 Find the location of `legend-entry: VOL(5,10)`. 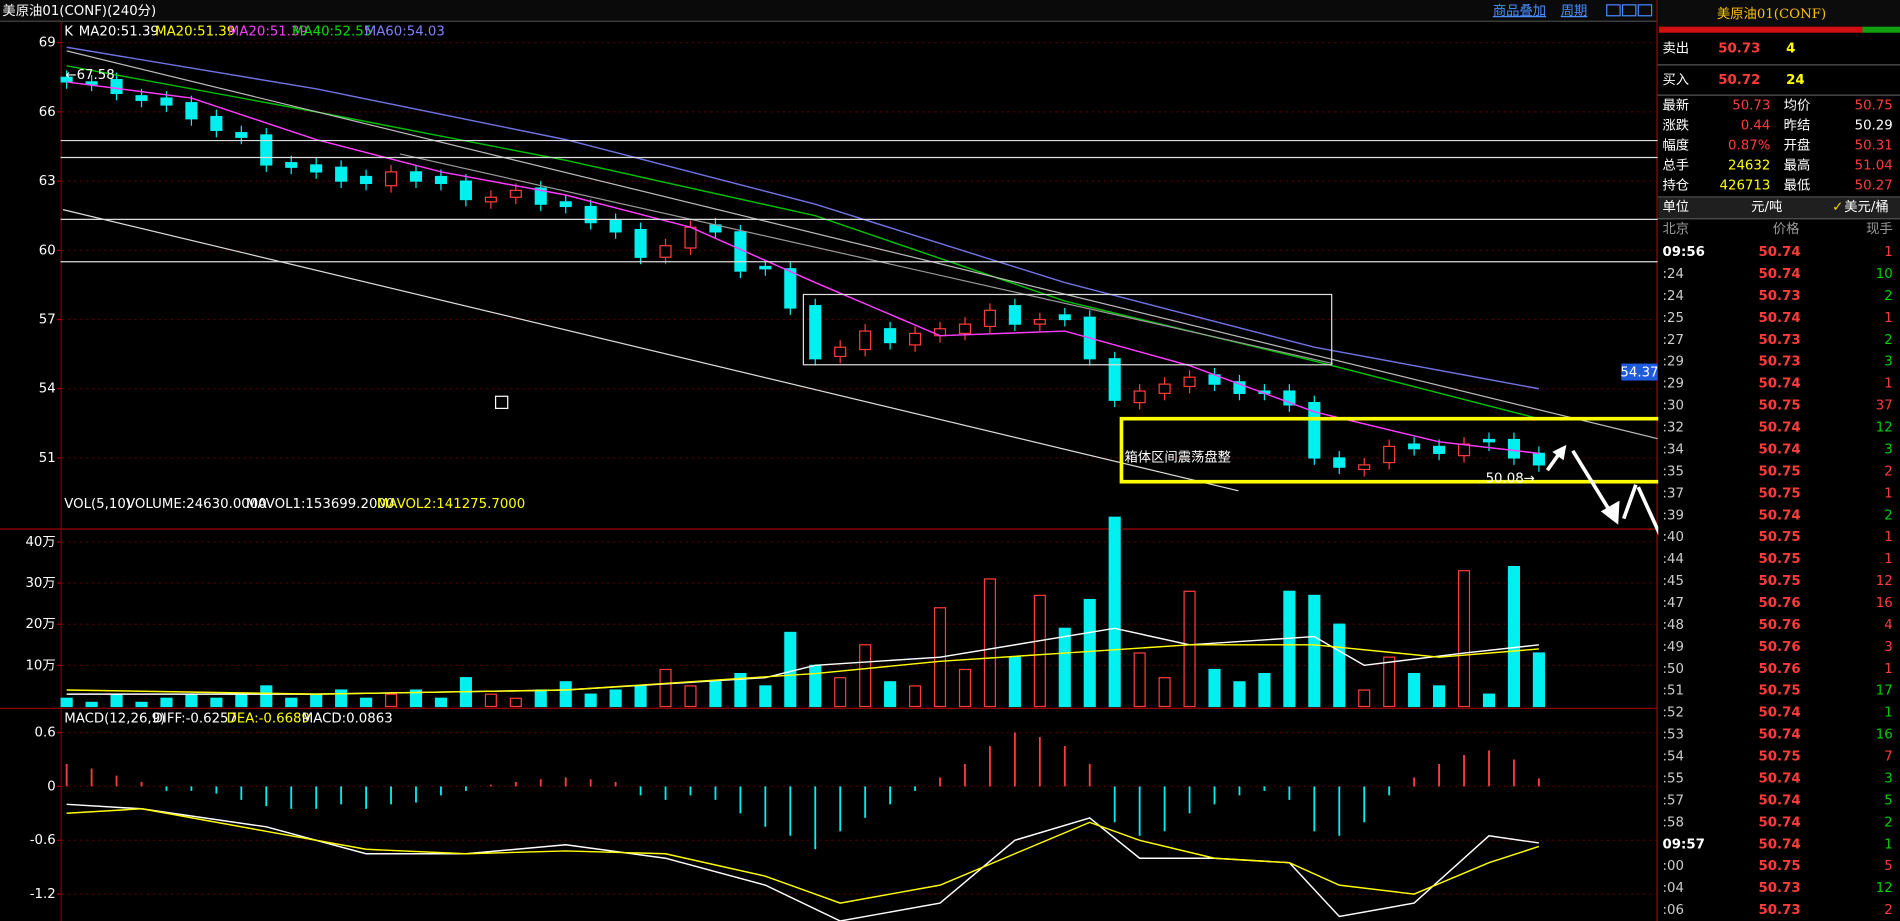

legend-entry: VOL(5,10) is located at coordinates (97, 504).